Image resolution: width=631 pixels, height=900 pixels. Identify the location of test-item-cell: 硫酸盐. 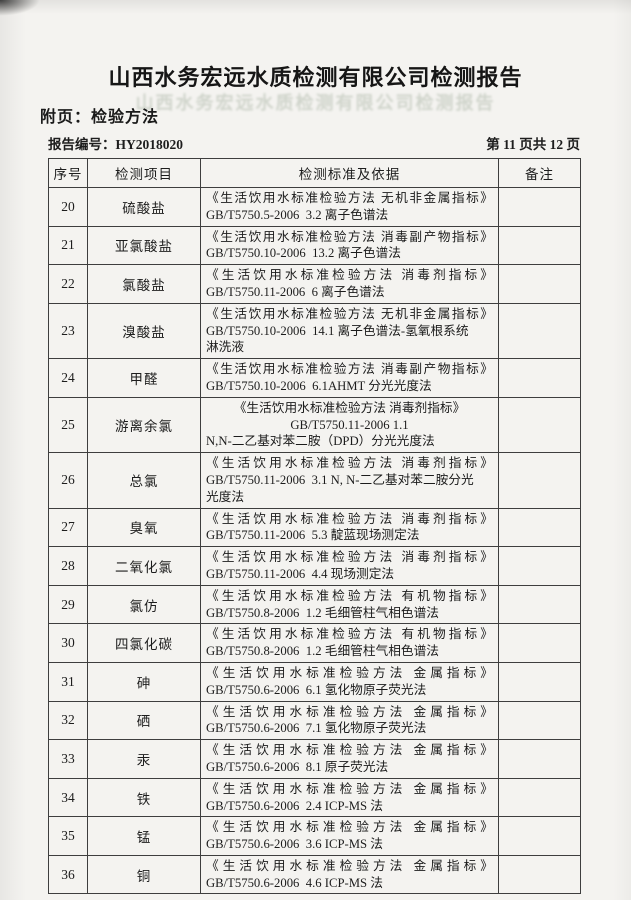
(144, 207).